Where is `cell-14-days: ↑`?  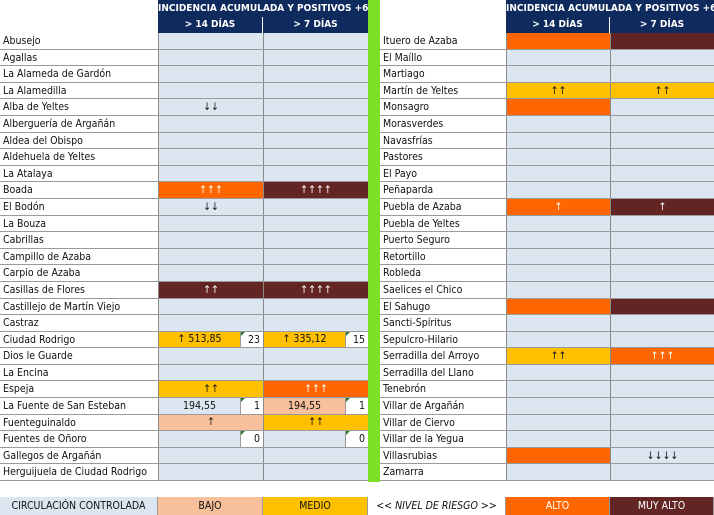
cell-14-days: ↑ is located at coordinates (558, 206).